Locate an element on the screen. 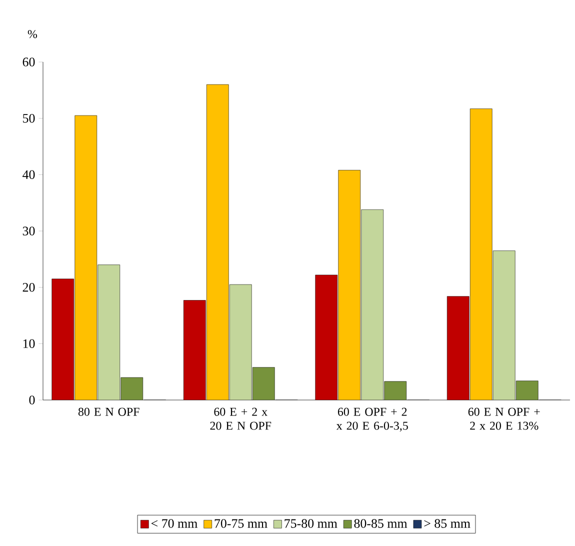 The width and height of the screenshot is (575, 546). legend-label: 75-80 mm is located at coordinates (311, 523).